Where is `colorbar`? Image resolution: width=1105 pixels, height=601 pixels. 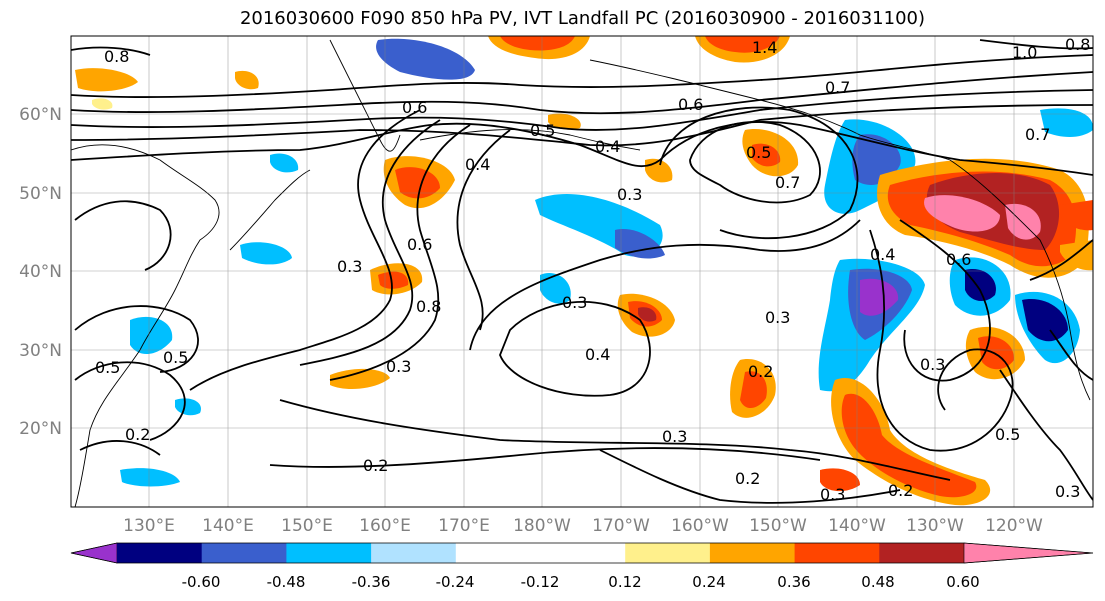 colorbar is located at coordinates (582, 553).